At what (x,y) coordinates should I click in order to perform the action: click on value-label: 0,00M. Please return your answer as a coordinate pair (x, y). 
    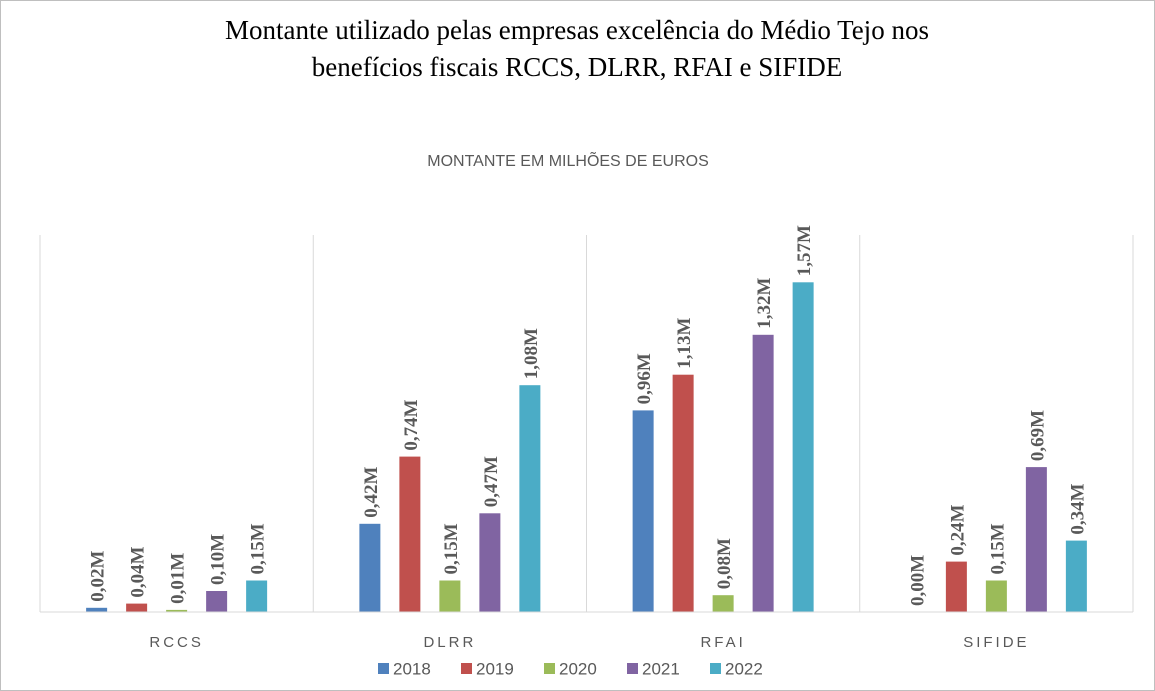
    Looking at the image, I should click on (917, 580).